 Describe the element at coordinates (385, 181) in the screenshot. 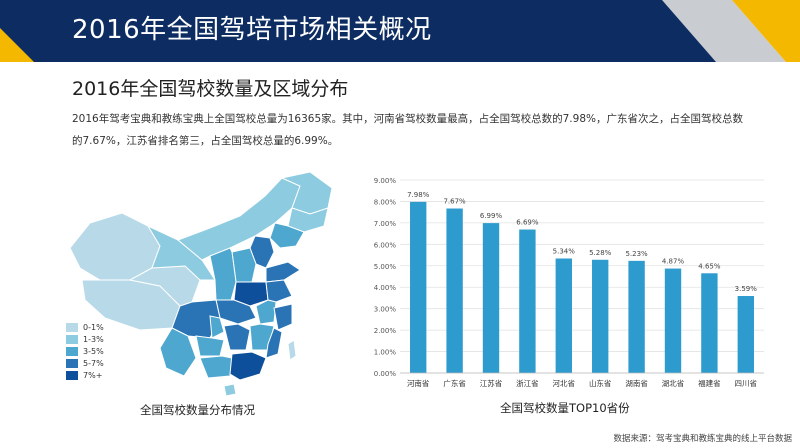

I see `y-tick-label: 9.00%` at that location.